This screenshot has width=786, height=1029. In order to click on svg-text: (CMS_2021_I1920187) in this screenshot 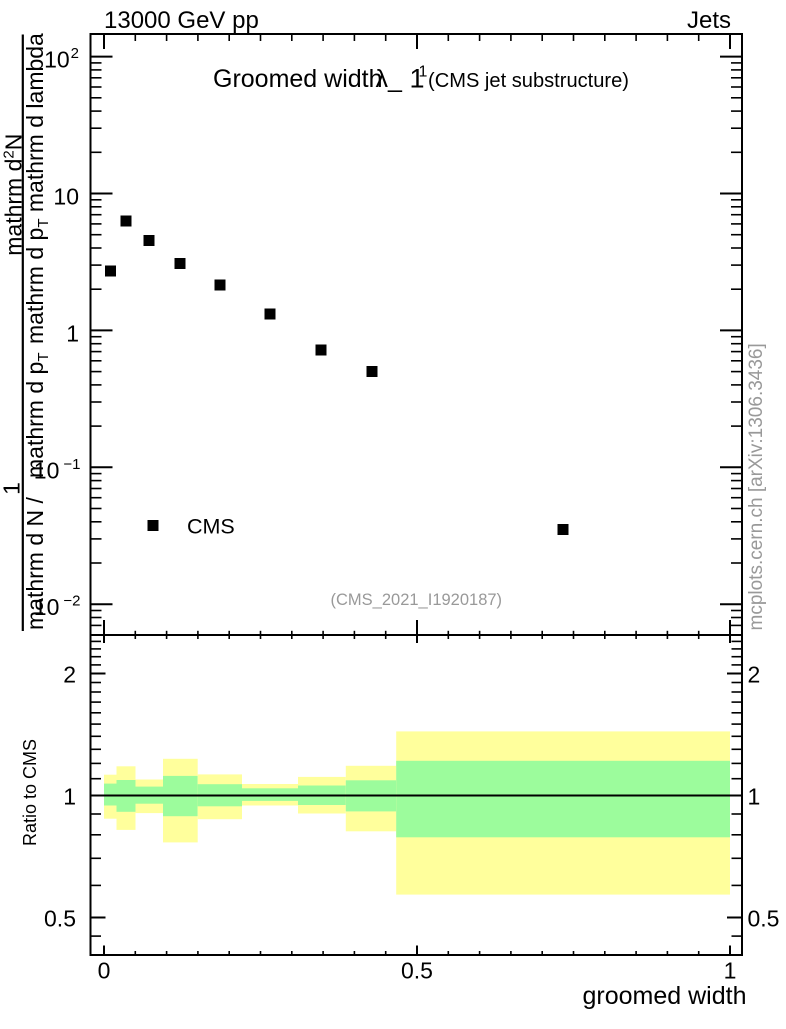, I will do `click(417, 600)`.